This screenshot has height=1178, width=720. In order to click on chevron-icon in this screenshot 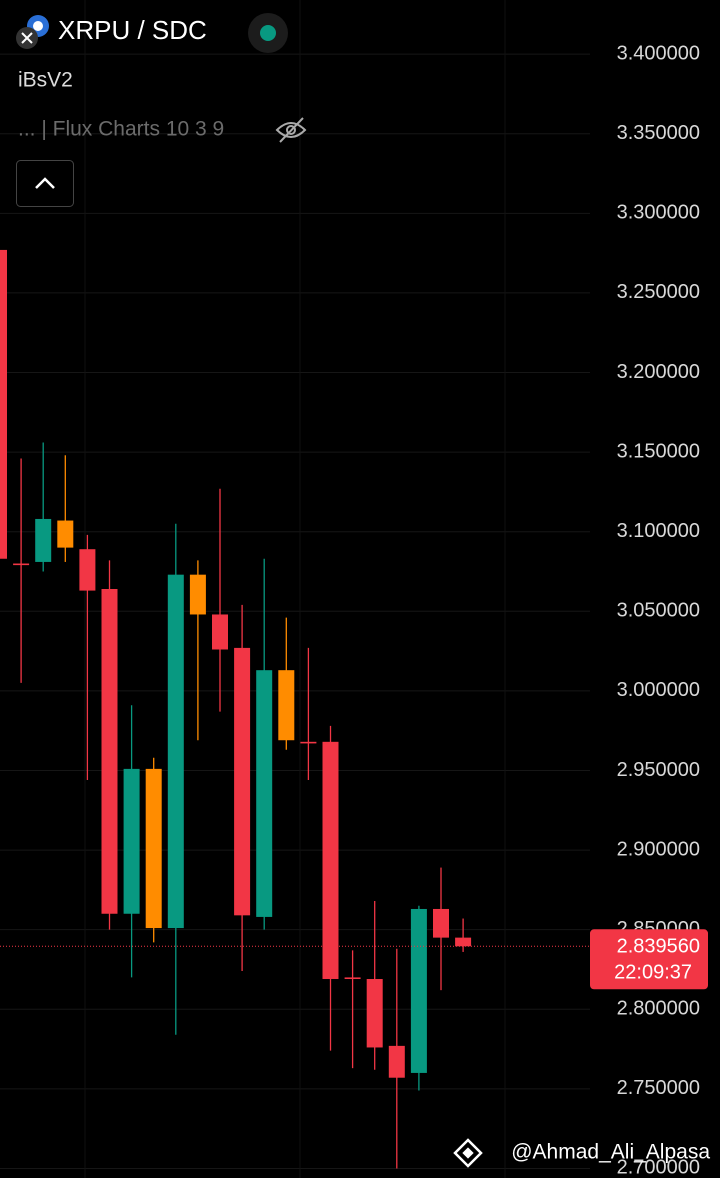, I will do `click(45, 183)`.